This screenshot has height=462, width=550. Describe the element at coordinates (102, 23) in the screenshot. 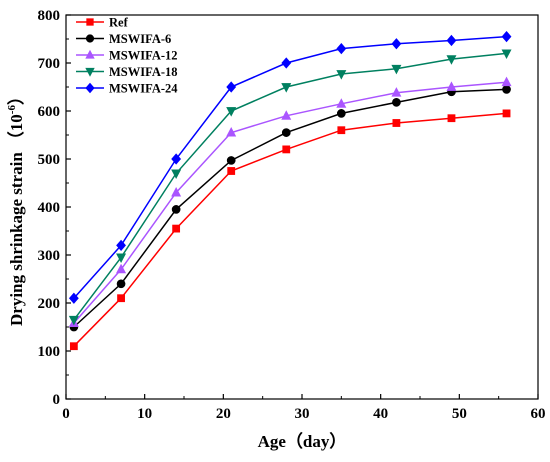

I see `legend-item: Ref` at that location.